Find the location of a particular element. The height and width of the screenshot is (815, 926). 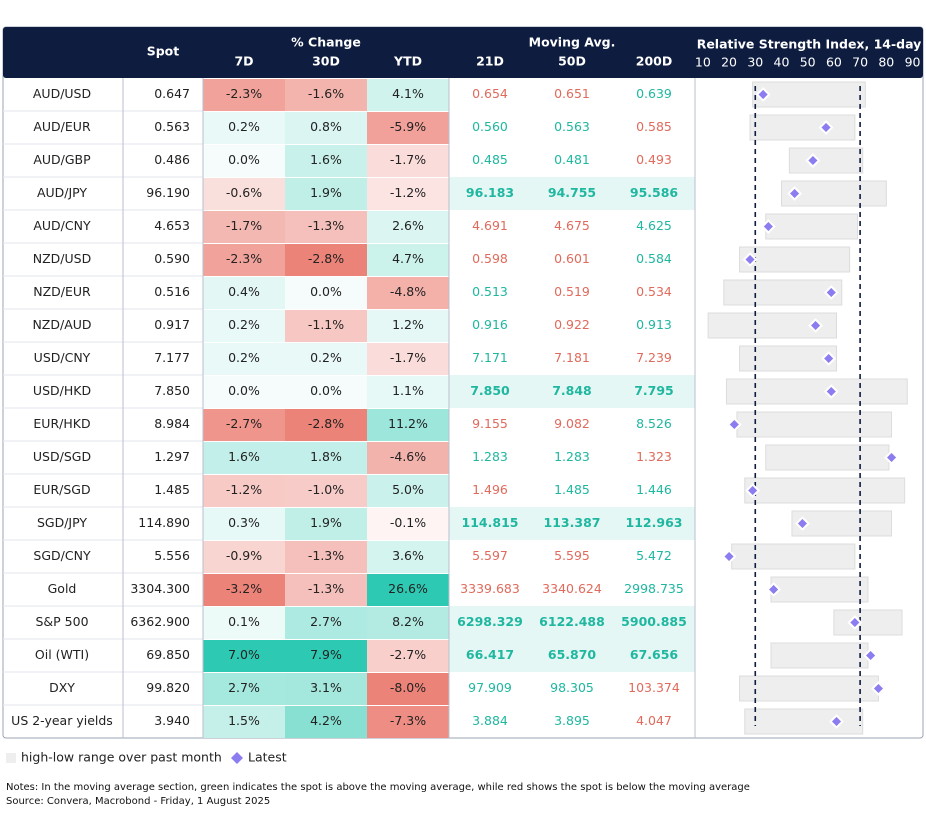

ma-value: 65.870 is located at coordinates (572, 654).